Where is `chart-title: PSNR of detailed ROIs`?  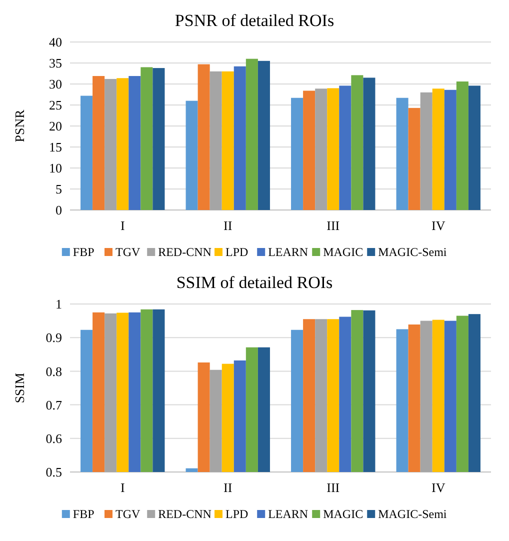 chart-title: PSNR of detailed ROIs is located at coordinates (254, 20).